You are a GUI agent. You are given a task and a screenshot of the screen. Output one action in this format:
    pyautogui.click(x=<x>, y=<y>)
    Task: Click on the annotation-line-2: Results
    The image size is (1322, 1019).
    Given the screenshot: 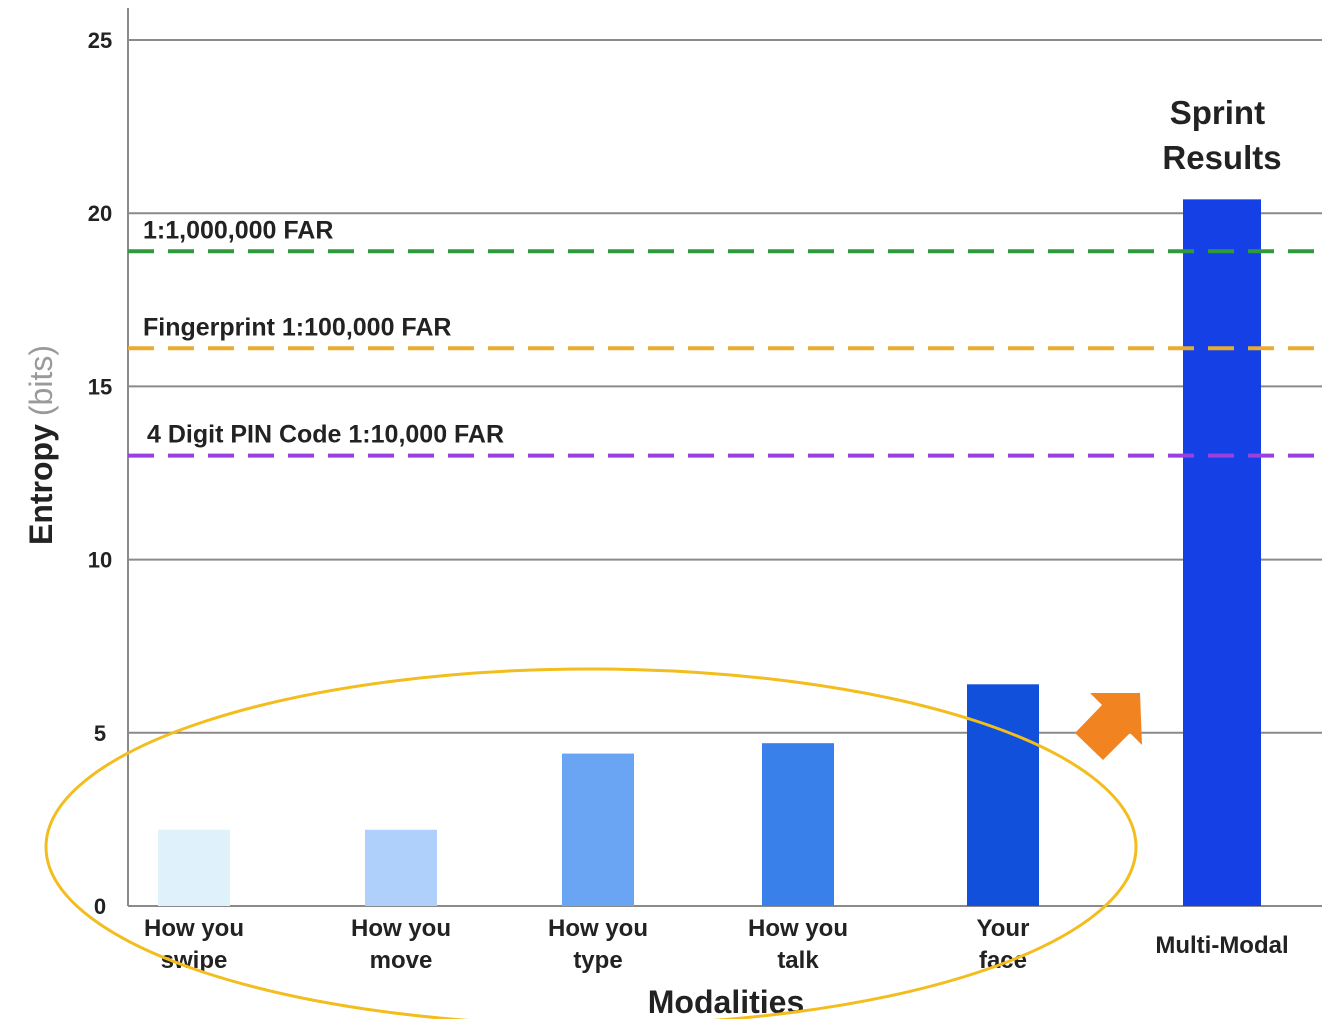 What is the action you would take?
    pyautogui.click(x=1221, y=157)
    